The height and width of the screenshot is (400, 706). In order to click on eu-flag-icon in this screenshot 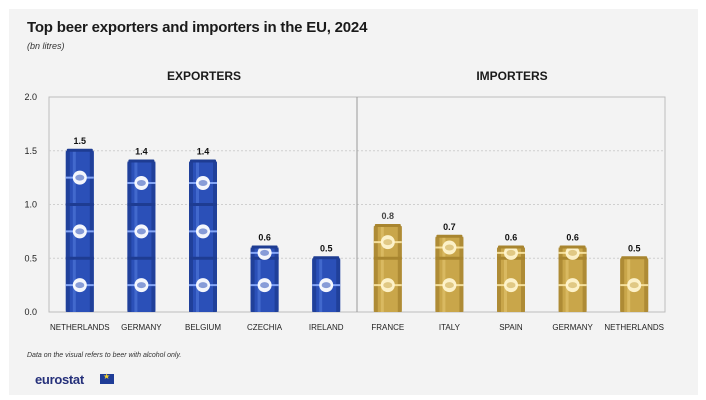, I will do `click(107, 378)`.